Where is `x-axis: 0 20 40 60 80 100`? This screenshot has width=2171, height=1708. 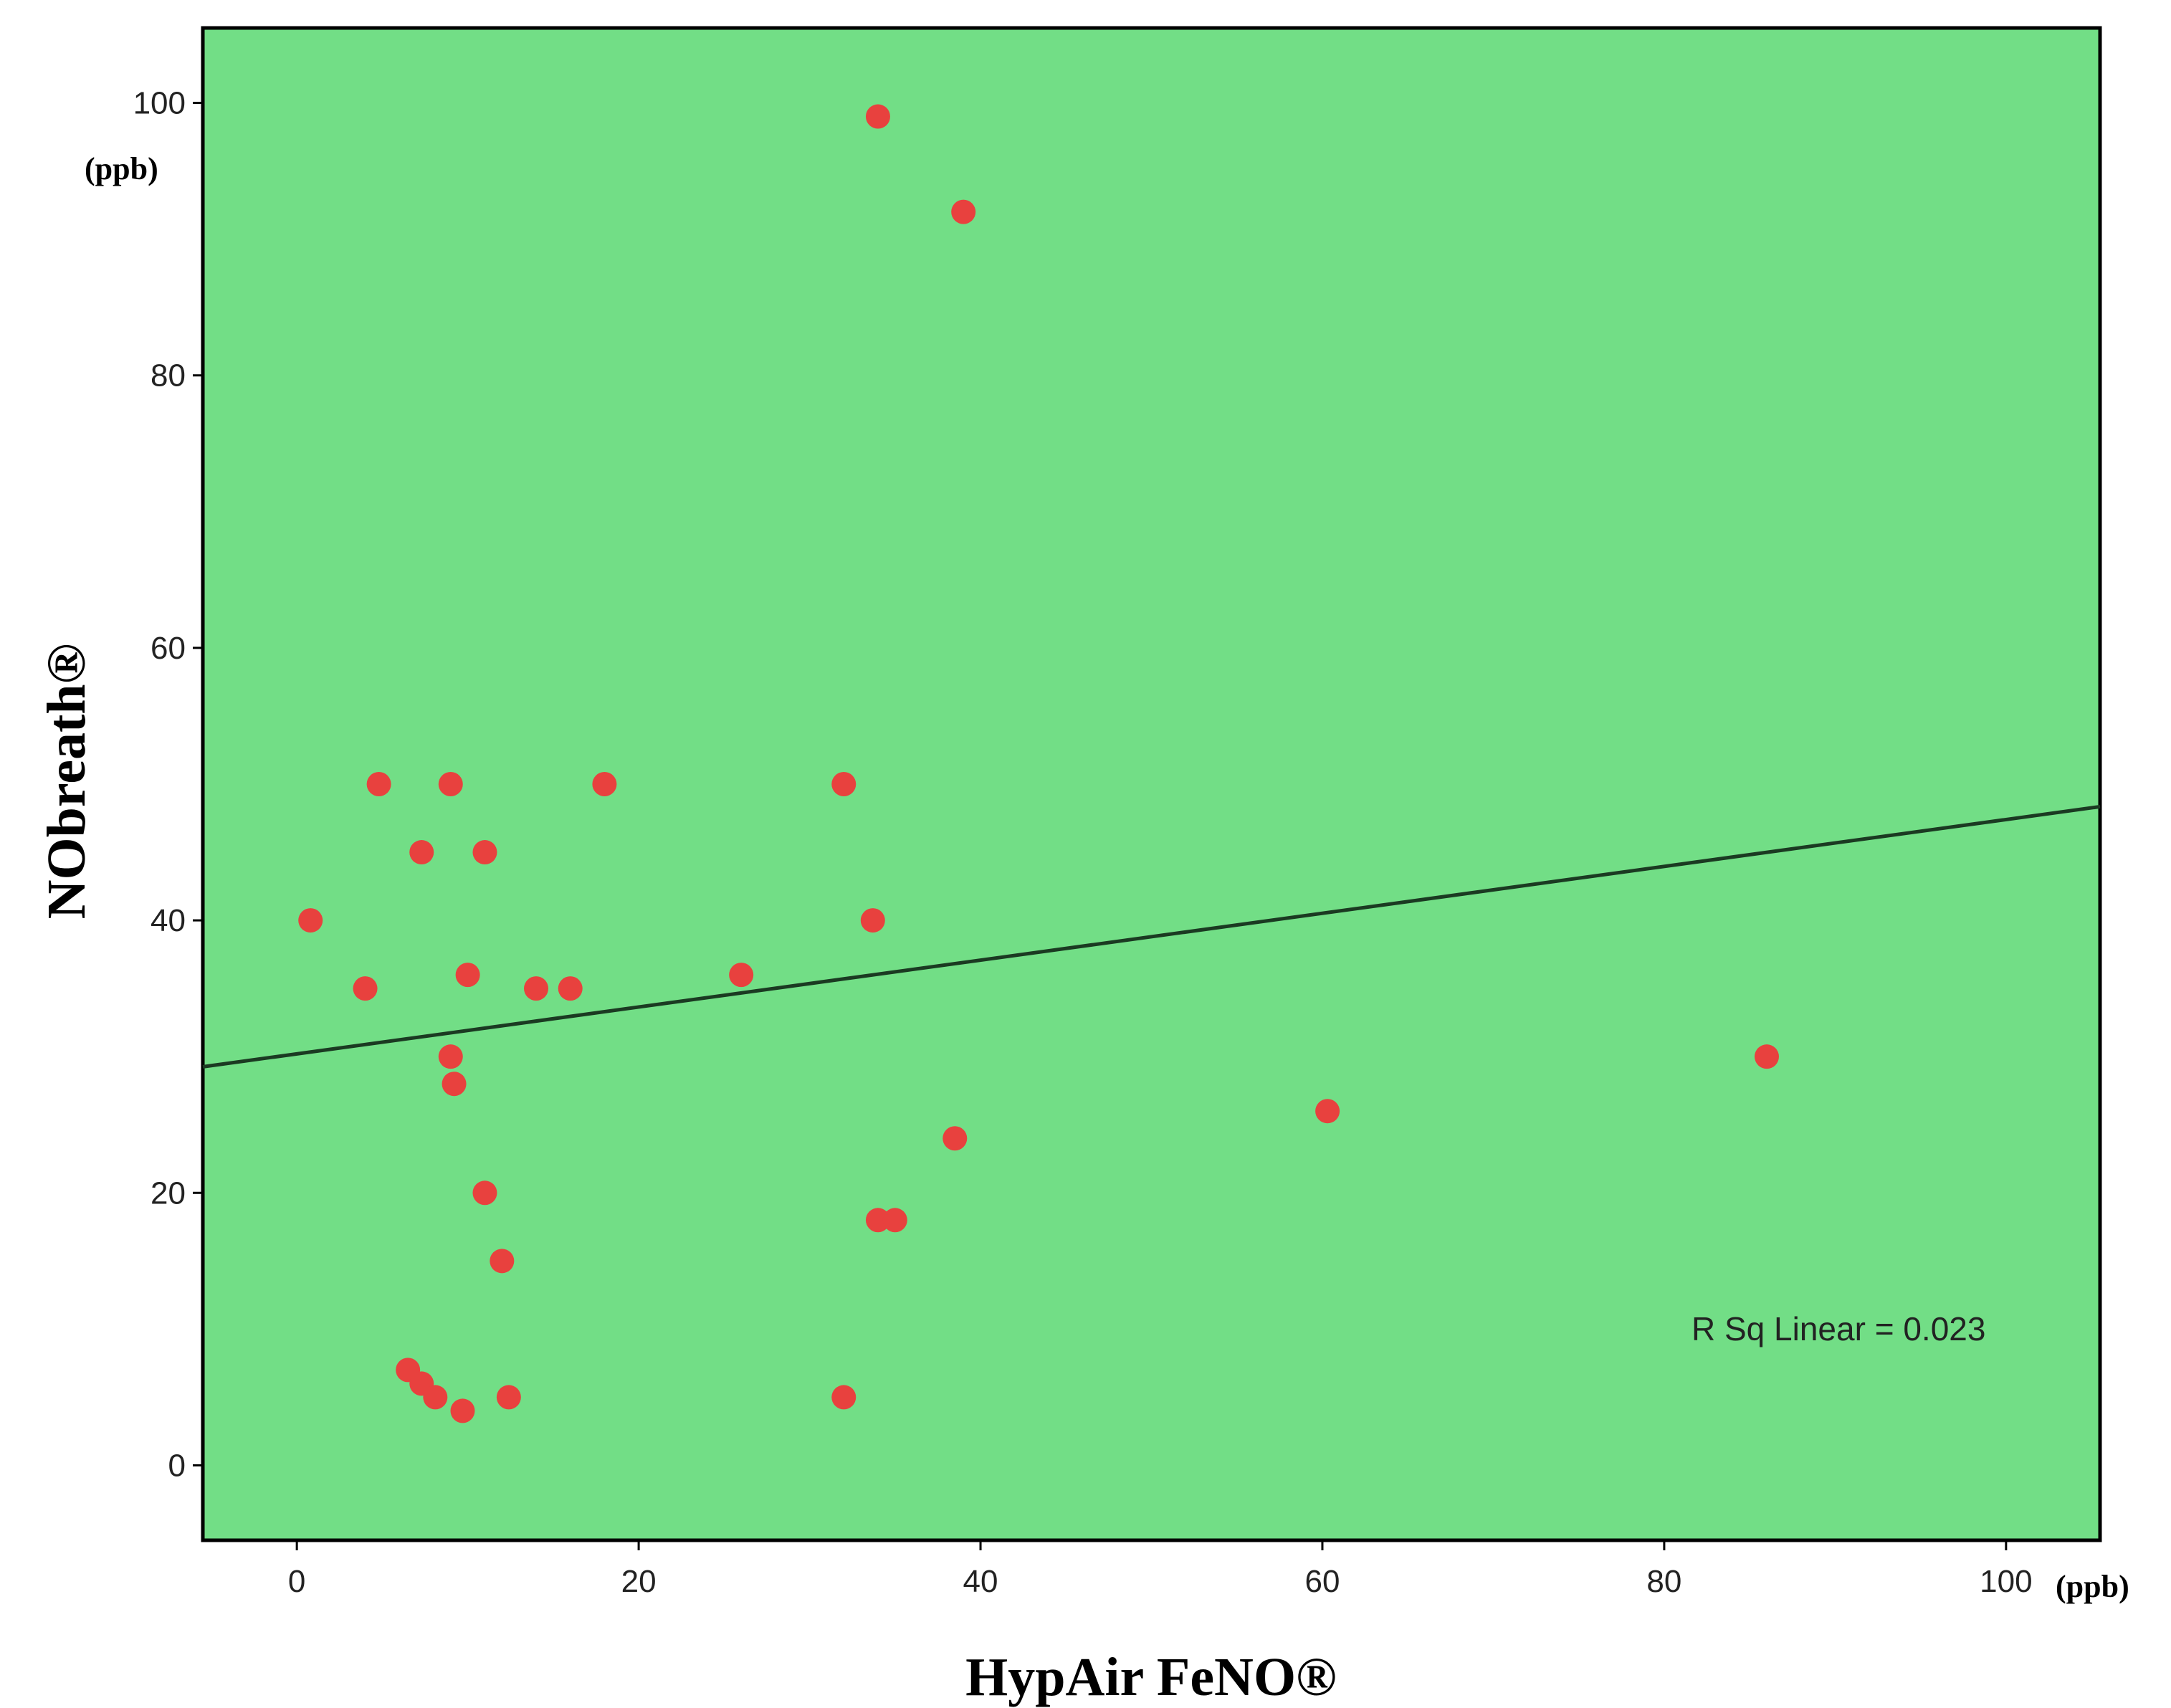
x-axis: 0 20 40 60 80 100 is located at coordinates (1161, 1569).